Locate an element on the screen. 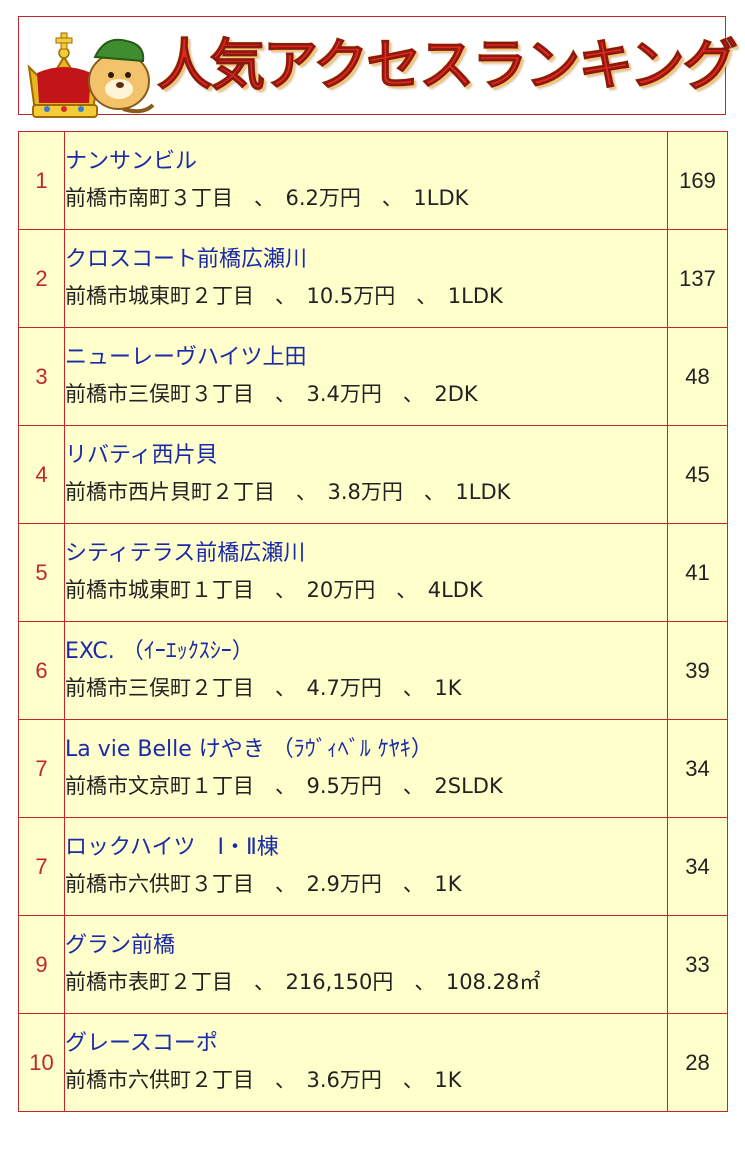 This screenshot has height=1153, width=745. ranking-row: 6 EXC. （ｲｰｴｯｸｽｼｰ） 前橋市三俣町２丁目 、 4.7万円 、 1K 39 is located at coordinates (373, 670).